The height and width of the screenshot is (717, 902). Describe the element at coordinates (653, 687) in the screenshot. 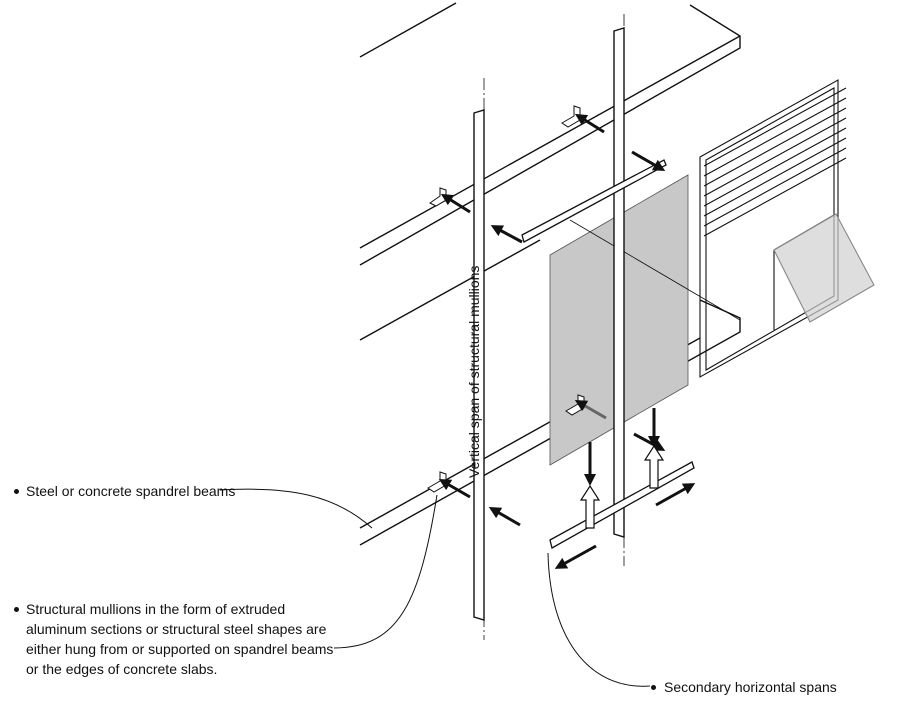

I see `bullet-secondary` at that location.